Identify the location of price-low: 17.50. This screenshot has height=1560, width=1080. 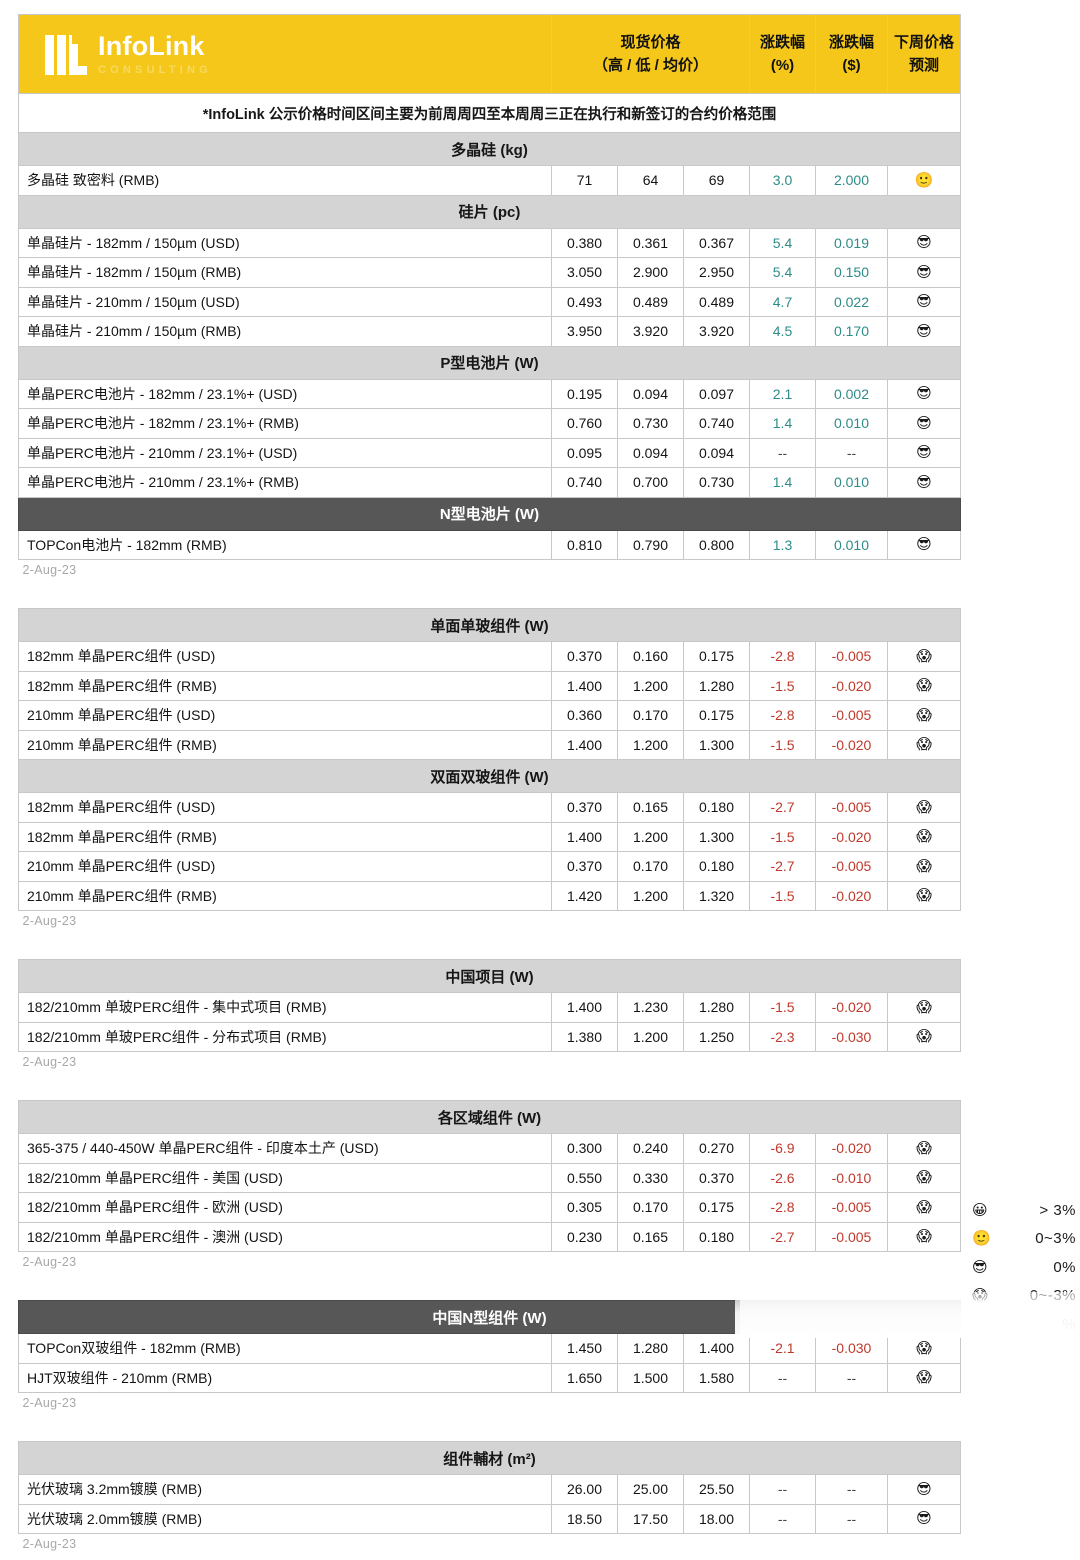
(651, 1519).